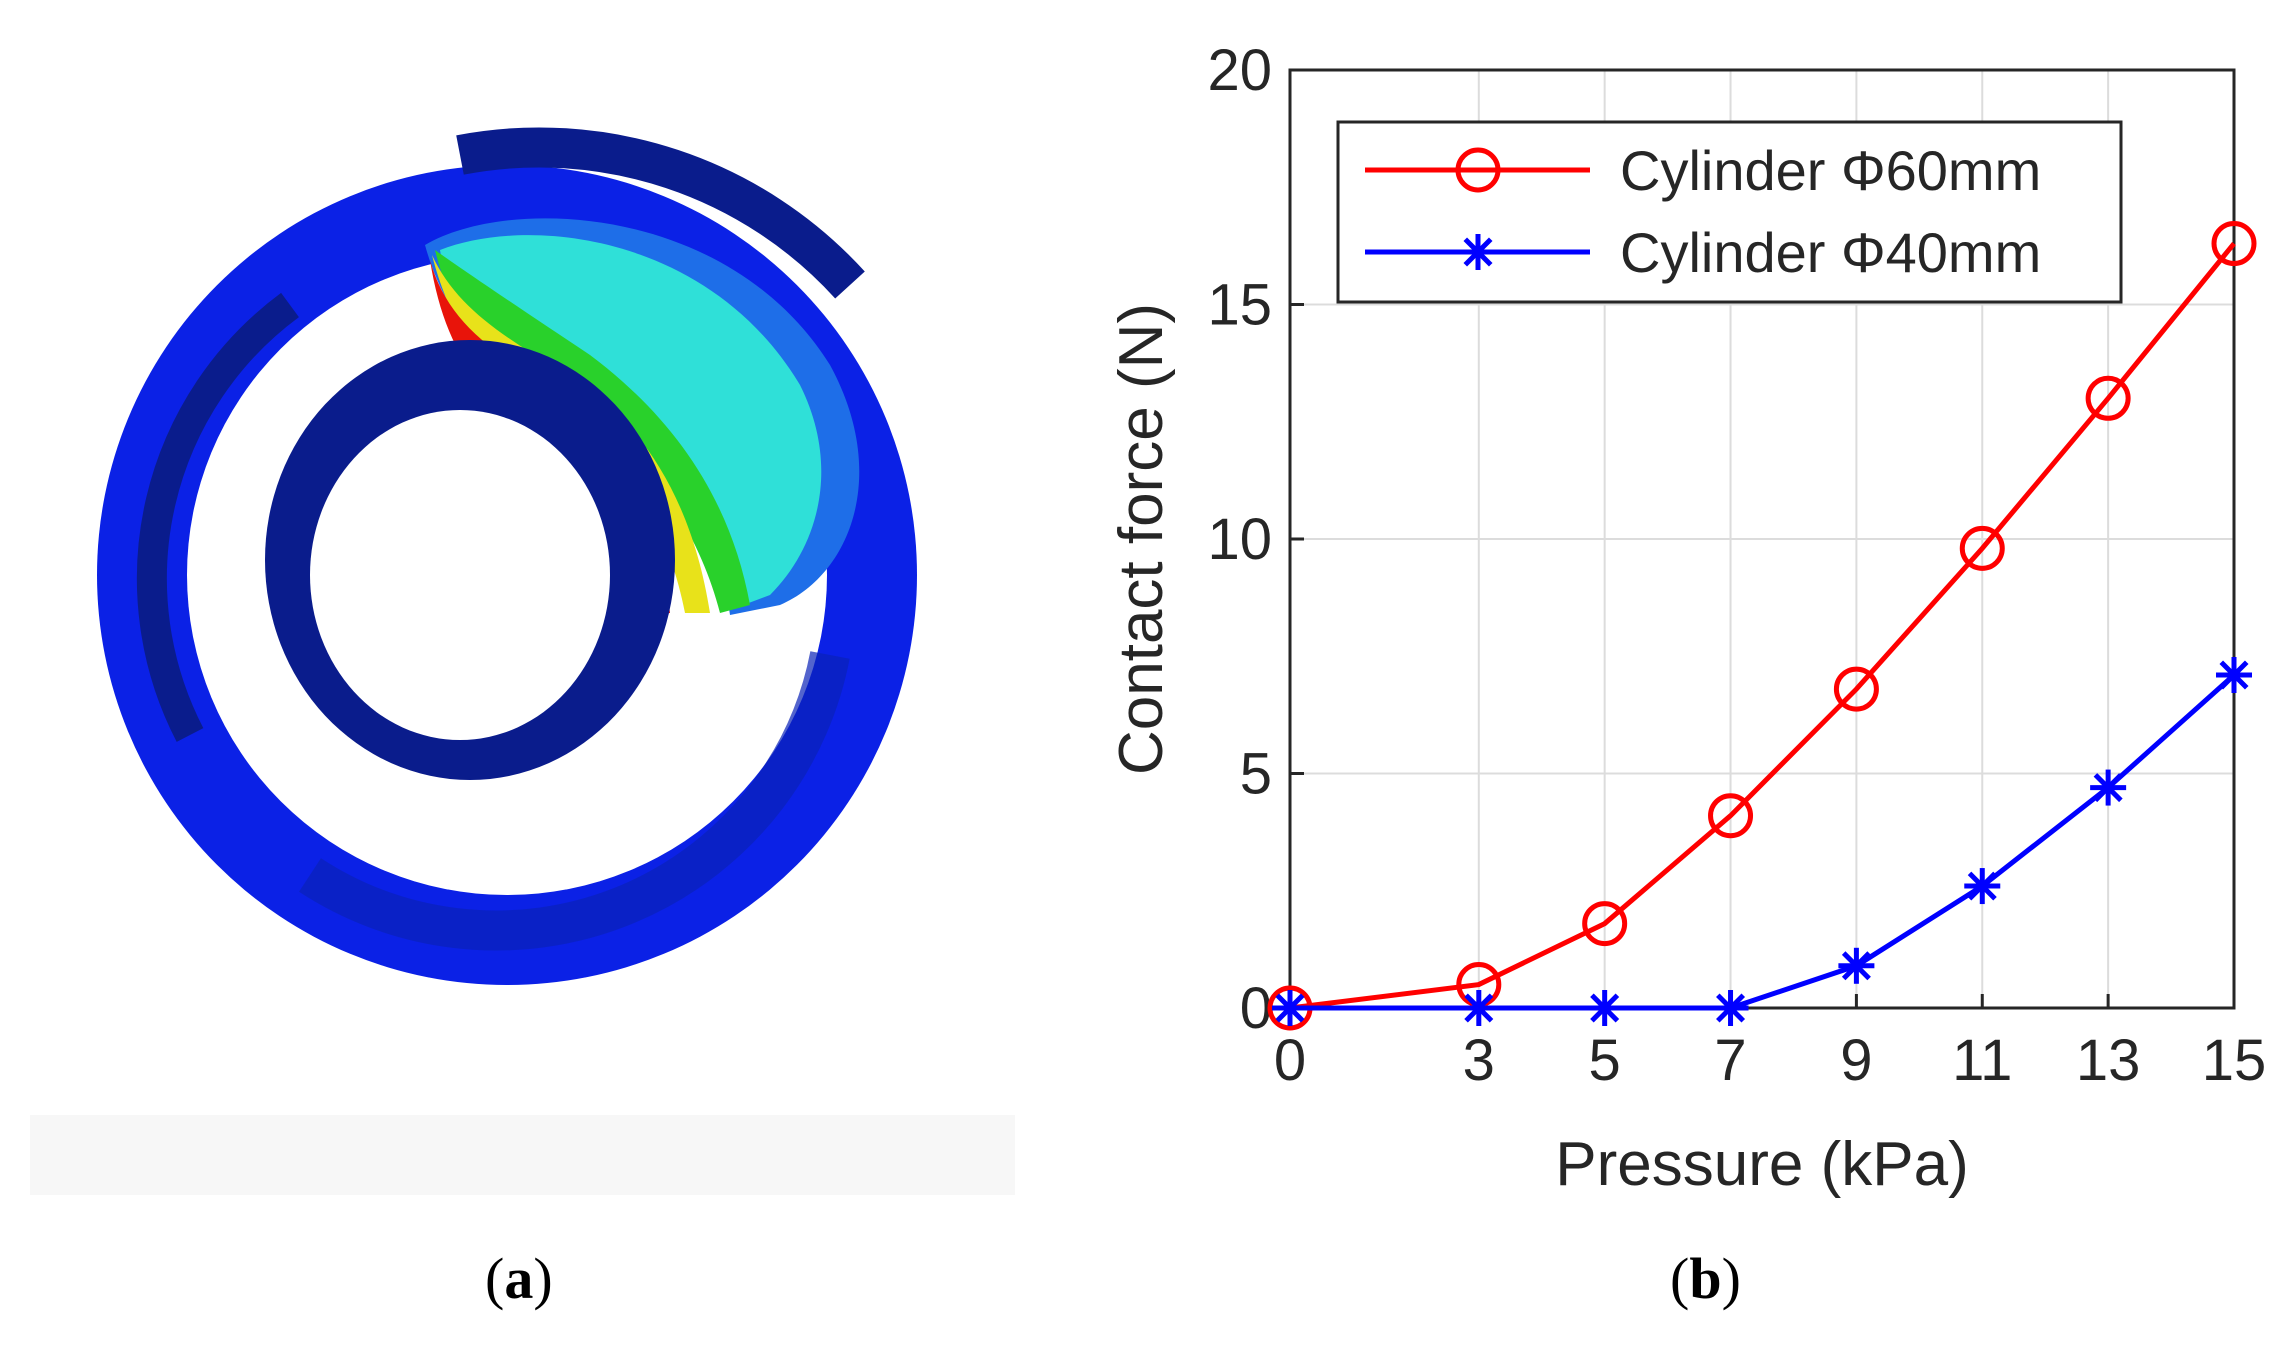 The image size is (2291, 1353). I want to click on y-tick-label: 15, so click(1239, 305).